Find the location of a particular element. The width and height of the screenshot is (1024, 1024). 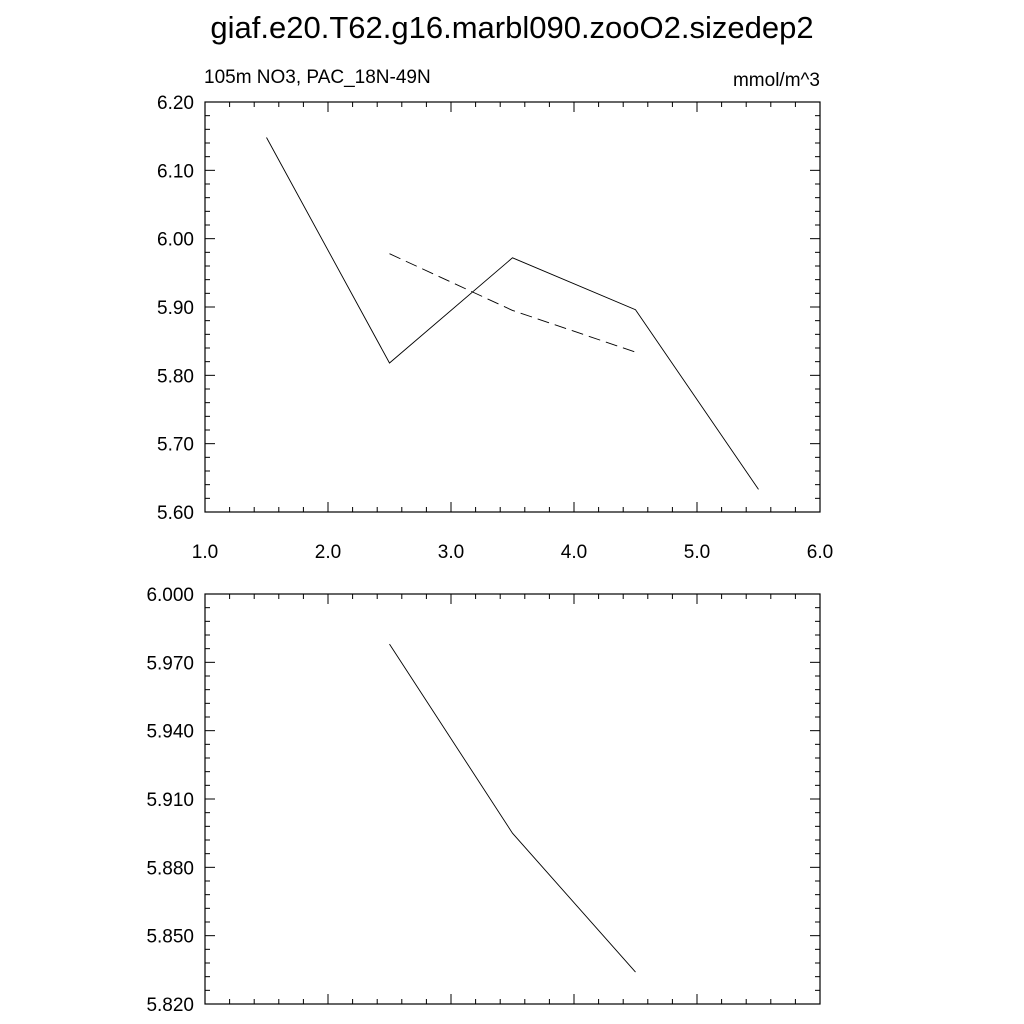

bottom-y-tick-label: 6.000 is located at coordinates (170, 595).